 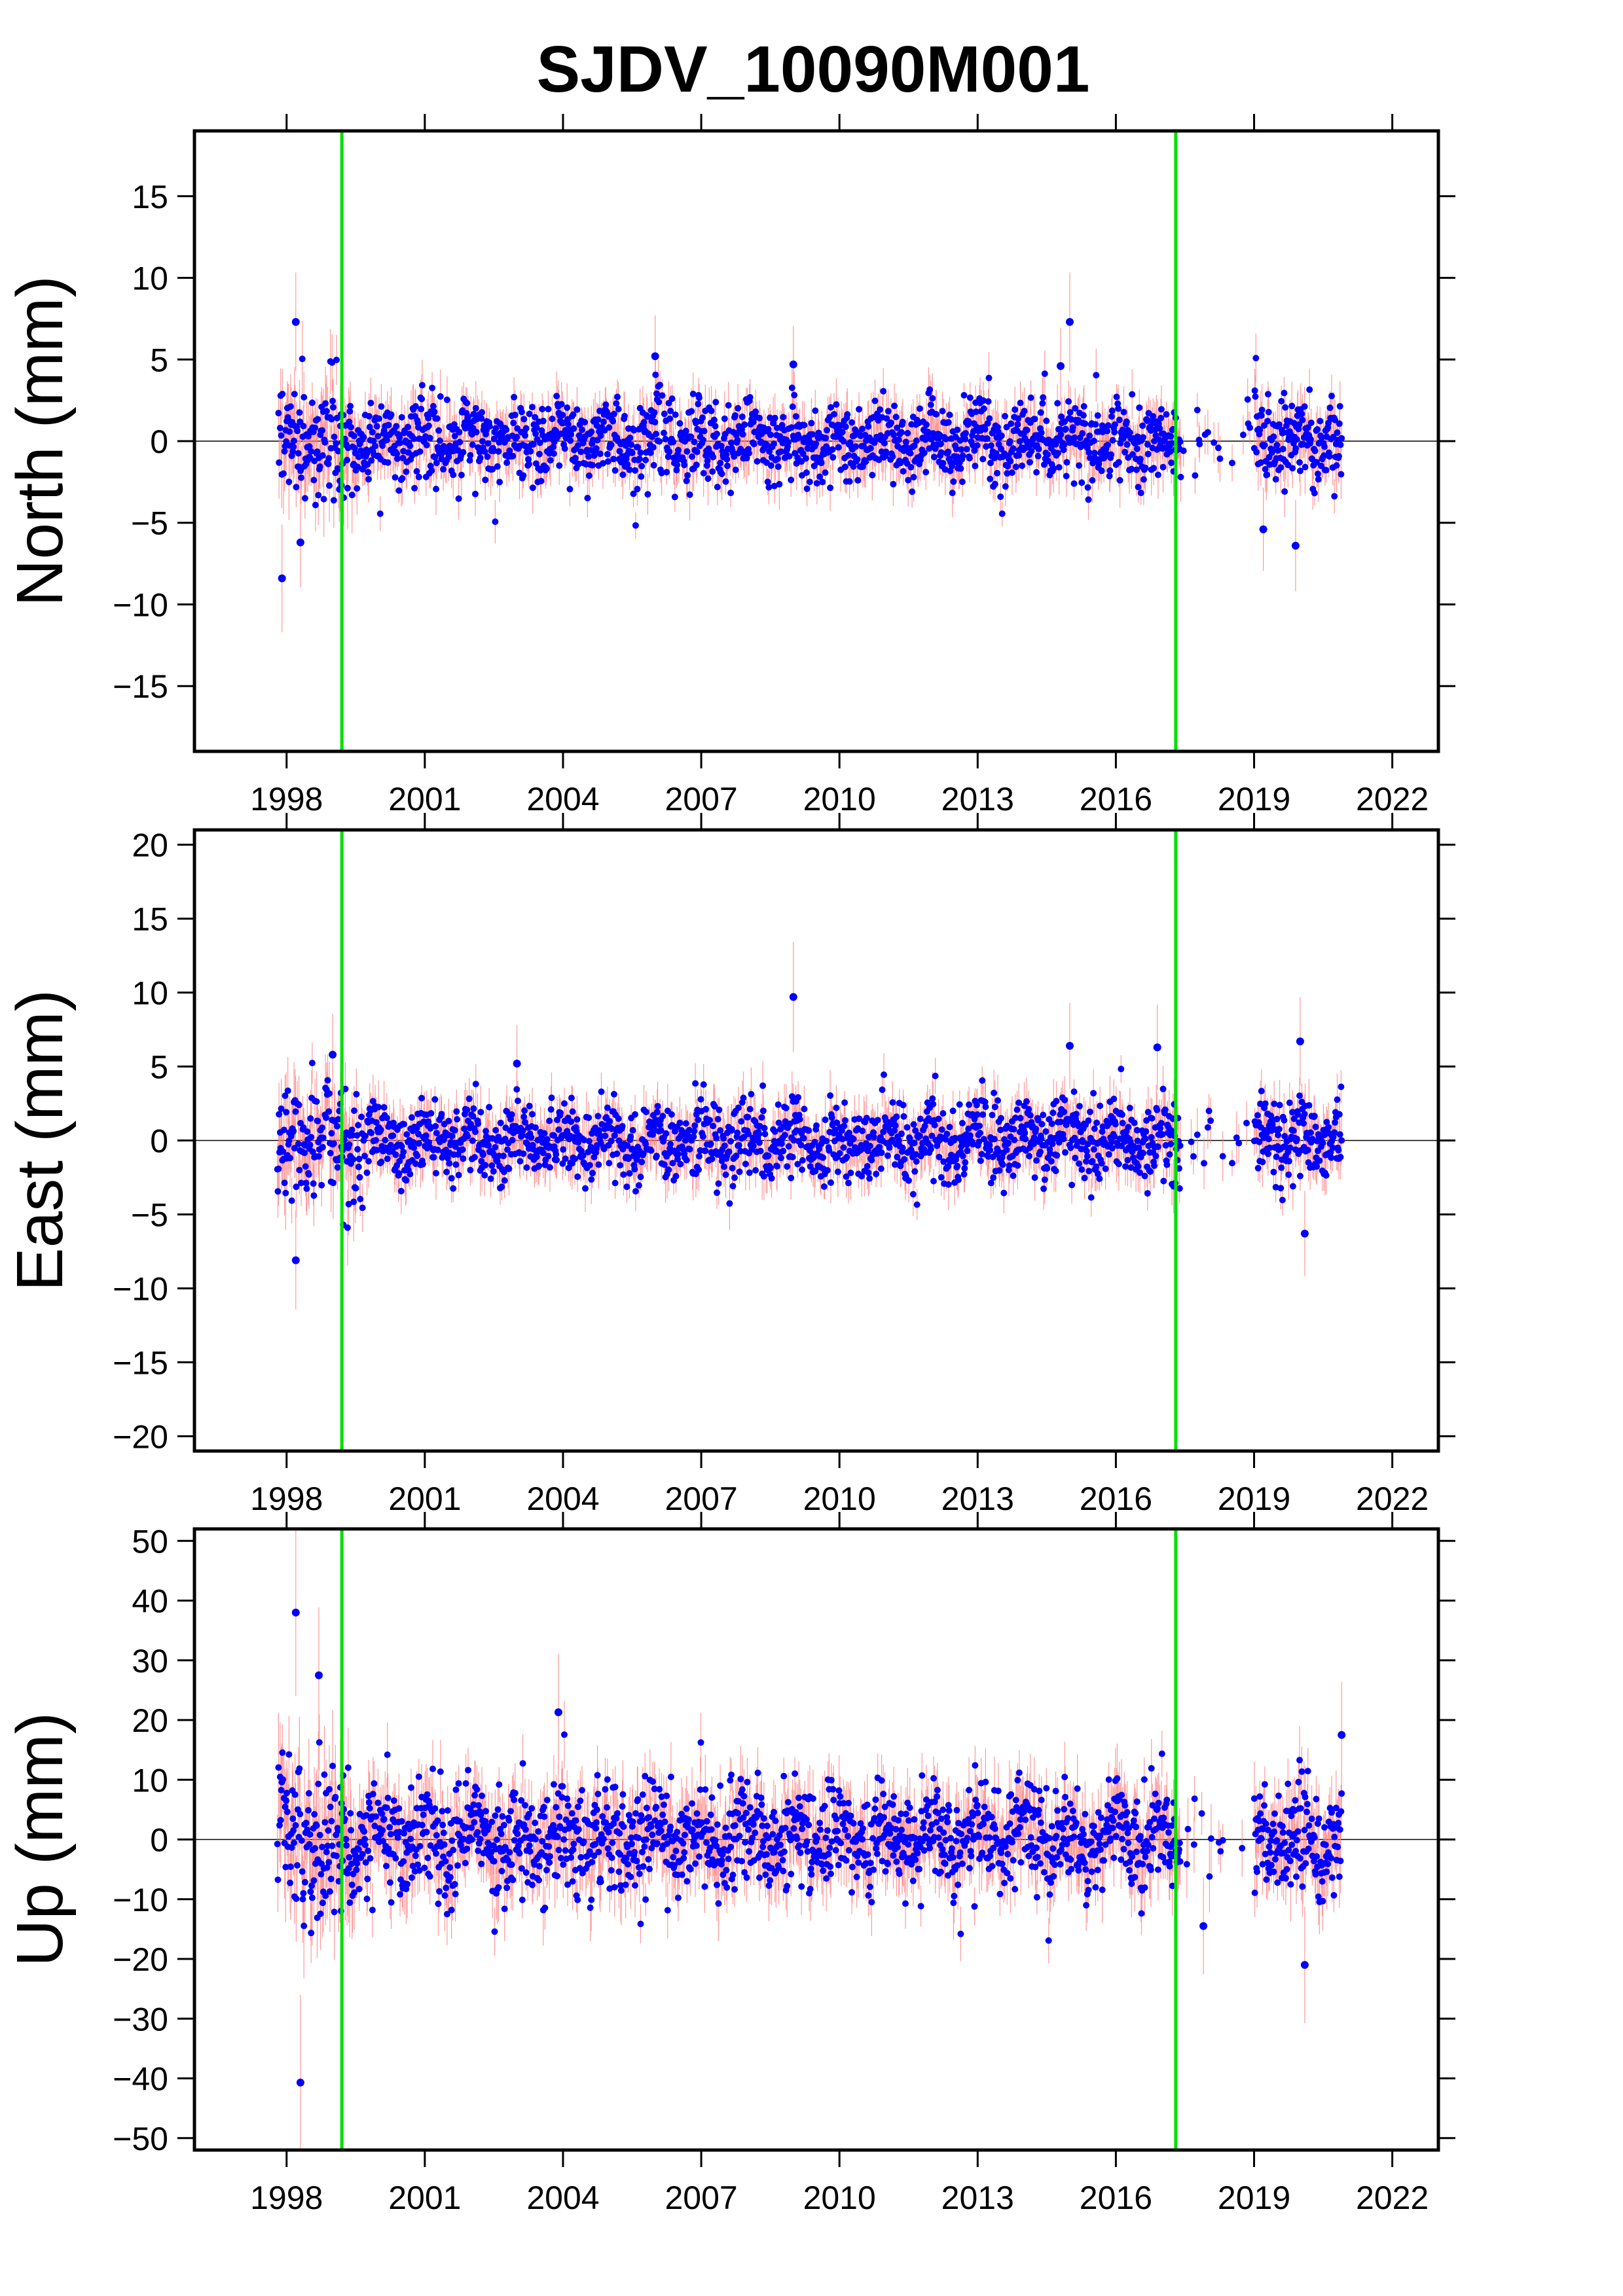 I want to click on y-axis-label: East (mm), so click(x=40, y=1140).